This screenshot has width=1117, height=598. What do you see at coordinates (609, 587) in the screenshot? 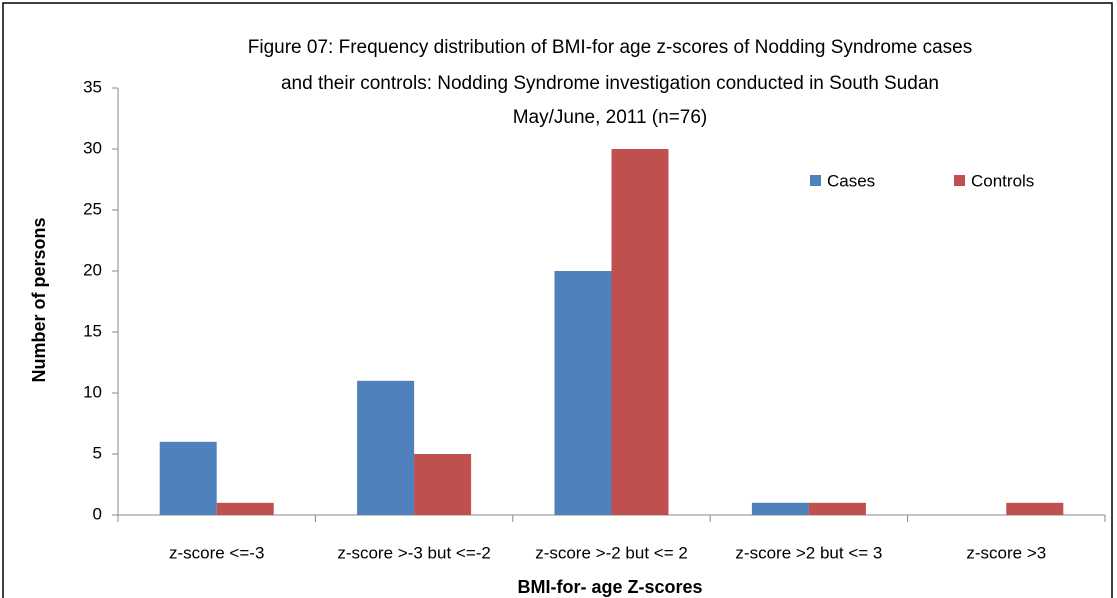
I see `x-axis-title: BMI-for- age Z-scores` at bounding box center [609, 587].